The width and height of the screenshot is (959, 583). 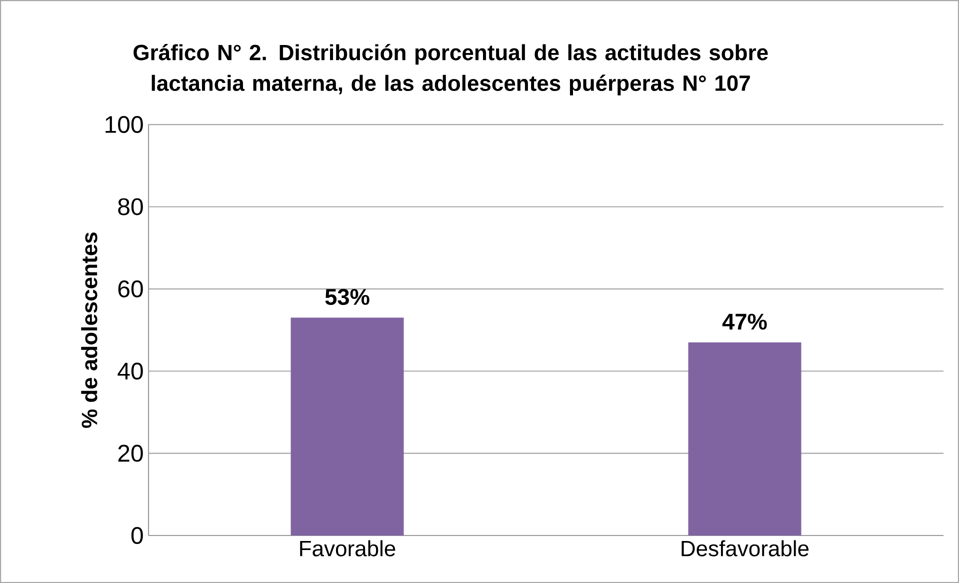 What do you see at coordinates (130, 207) in the screenshot?
I see `y-tick-label: 80` at bounding box center [130, 207].